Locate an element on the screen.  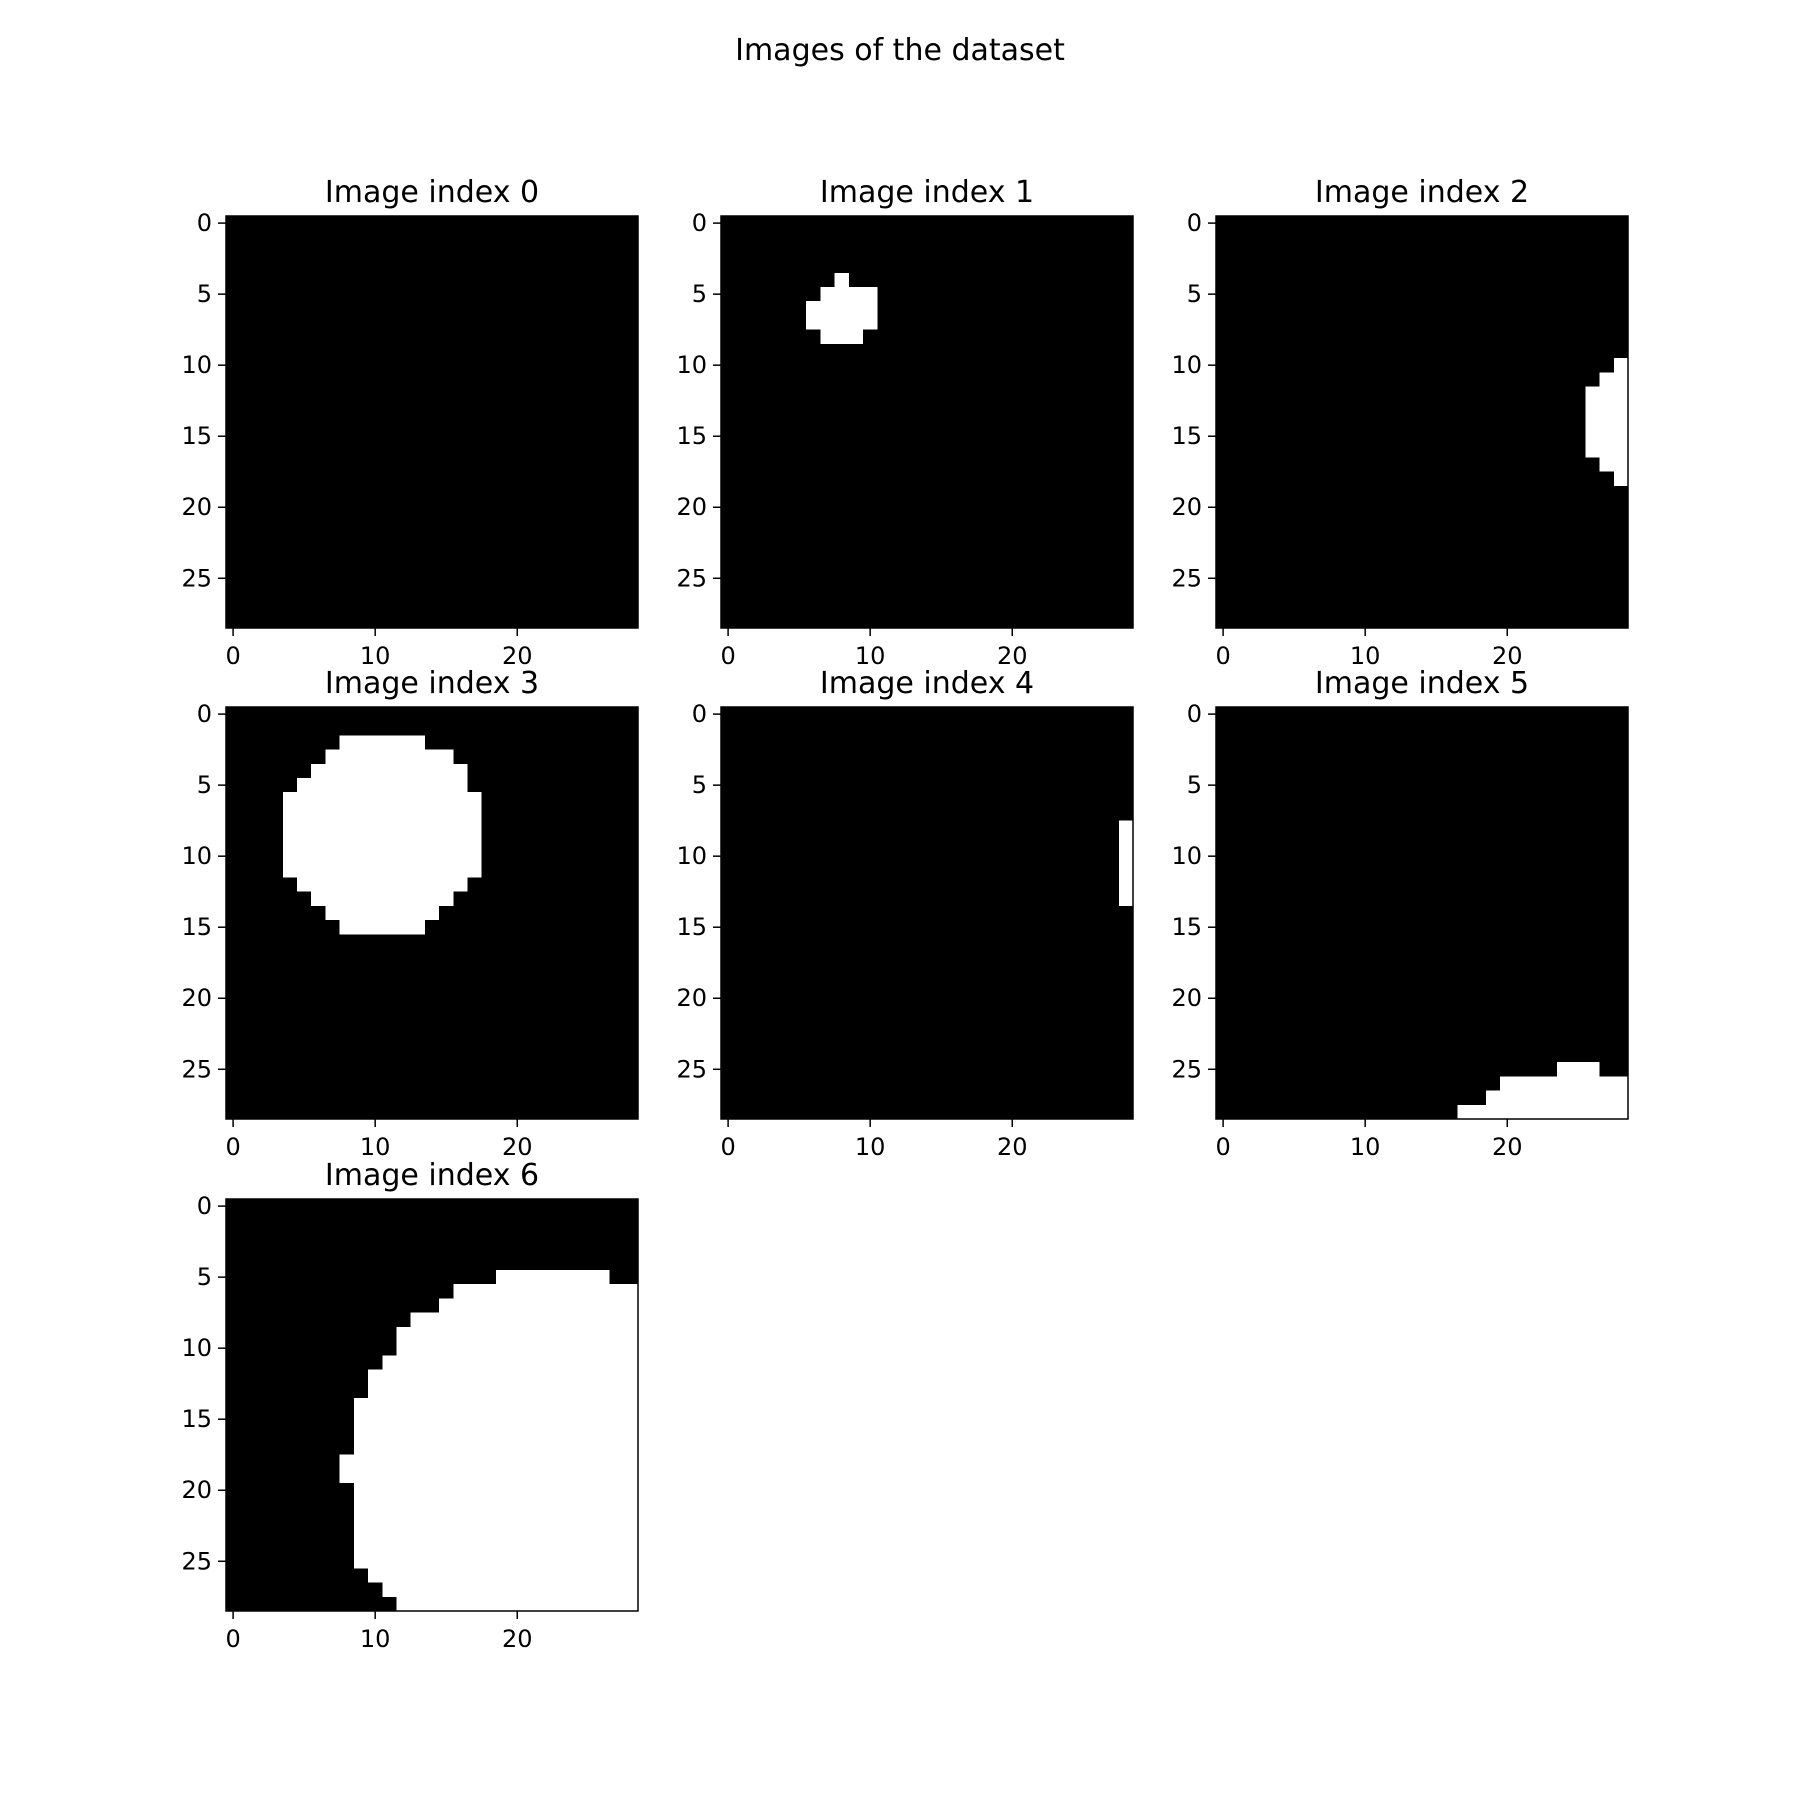
subplot-title: Image index 3 is located at coordinates (432, 683).